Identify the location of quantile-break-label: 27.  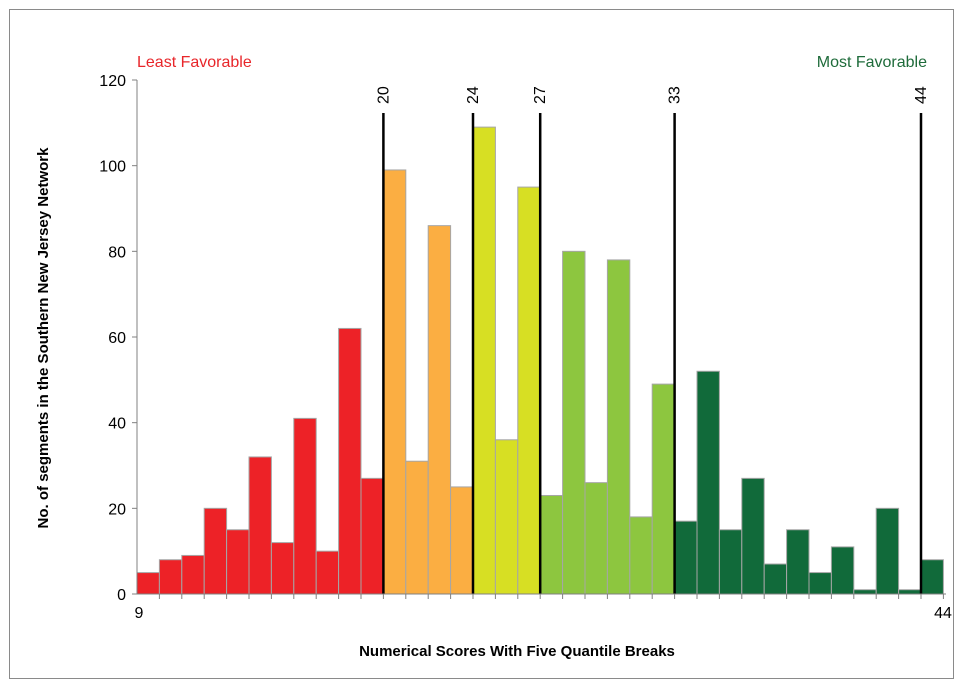
(540, 95).